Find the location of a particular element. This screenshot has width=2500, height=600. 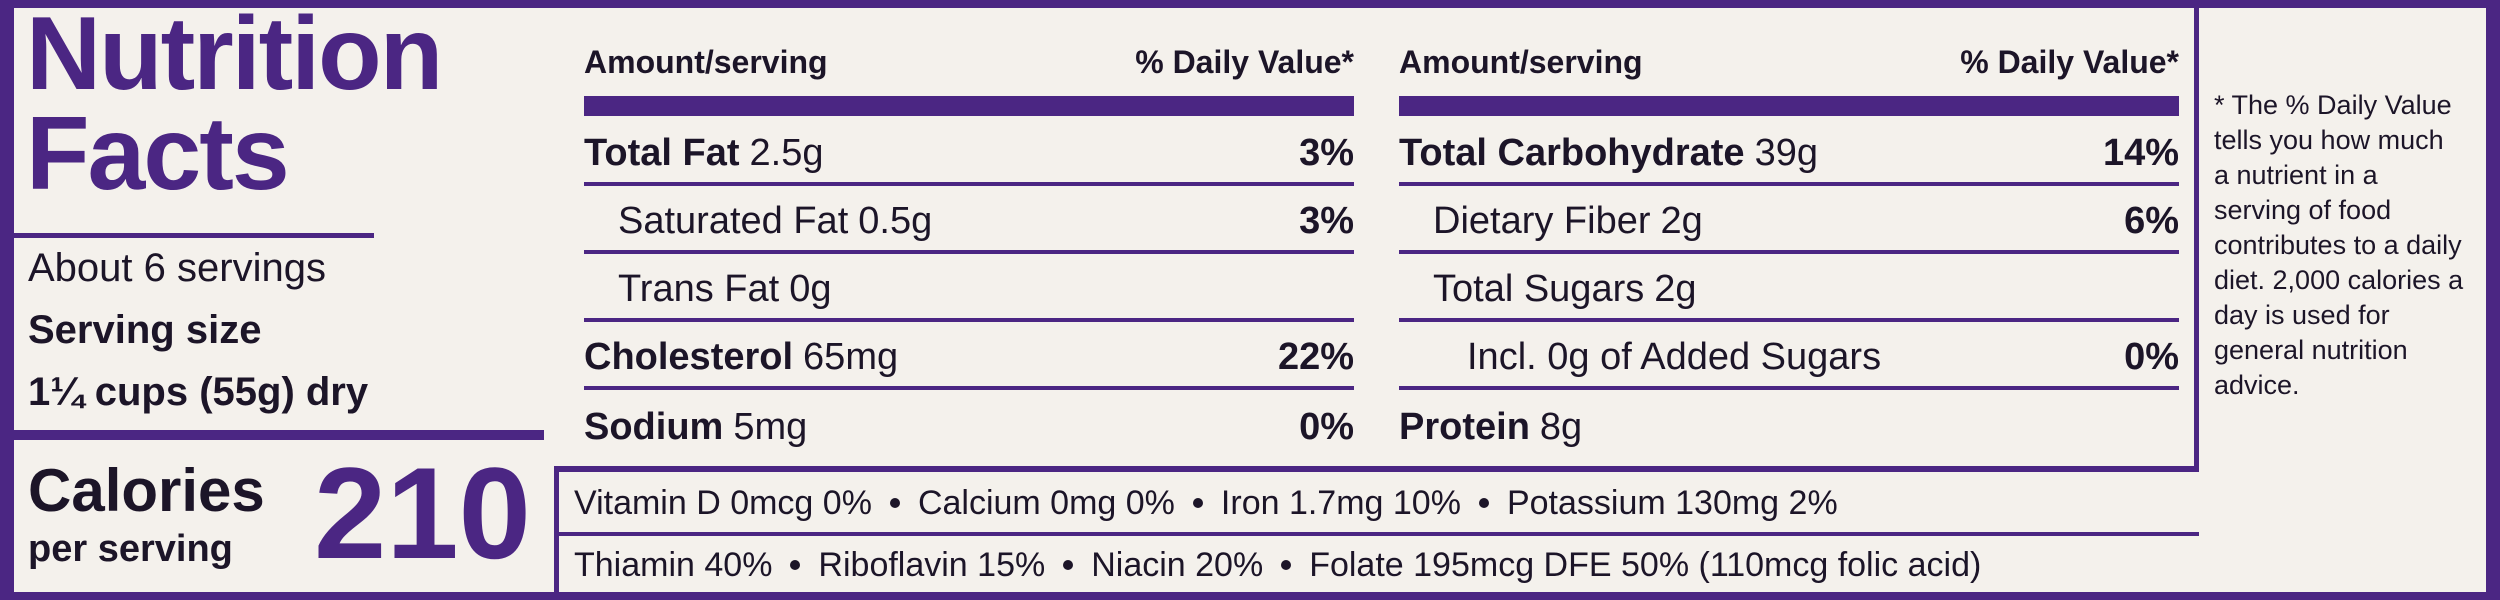

nutrient-name: Dietary Fiber is located at coordinates (1542, 220).